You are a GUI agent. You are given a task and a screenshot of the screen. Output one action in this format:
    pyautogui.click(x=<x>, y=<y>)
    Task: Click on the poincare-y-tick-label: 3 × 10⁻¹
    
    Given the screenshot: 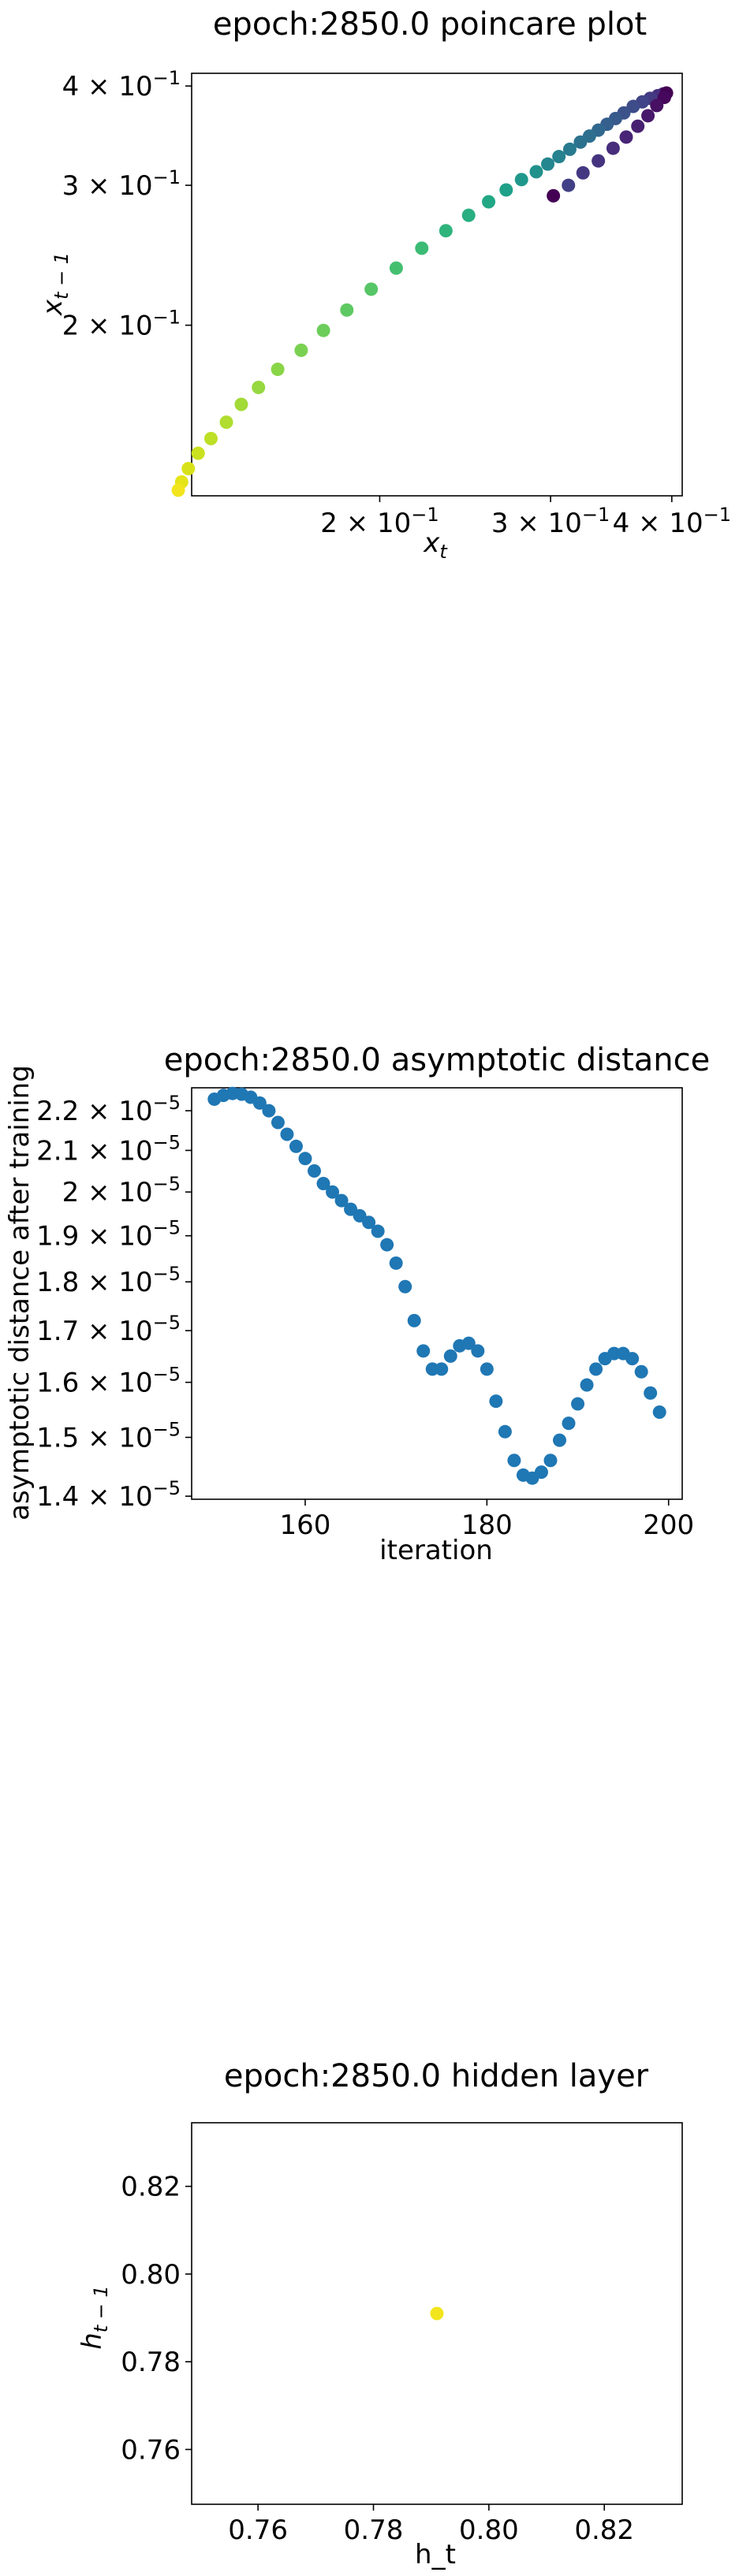 What is the action you would take?
    pyautogui.click(x=121, y=184)
    